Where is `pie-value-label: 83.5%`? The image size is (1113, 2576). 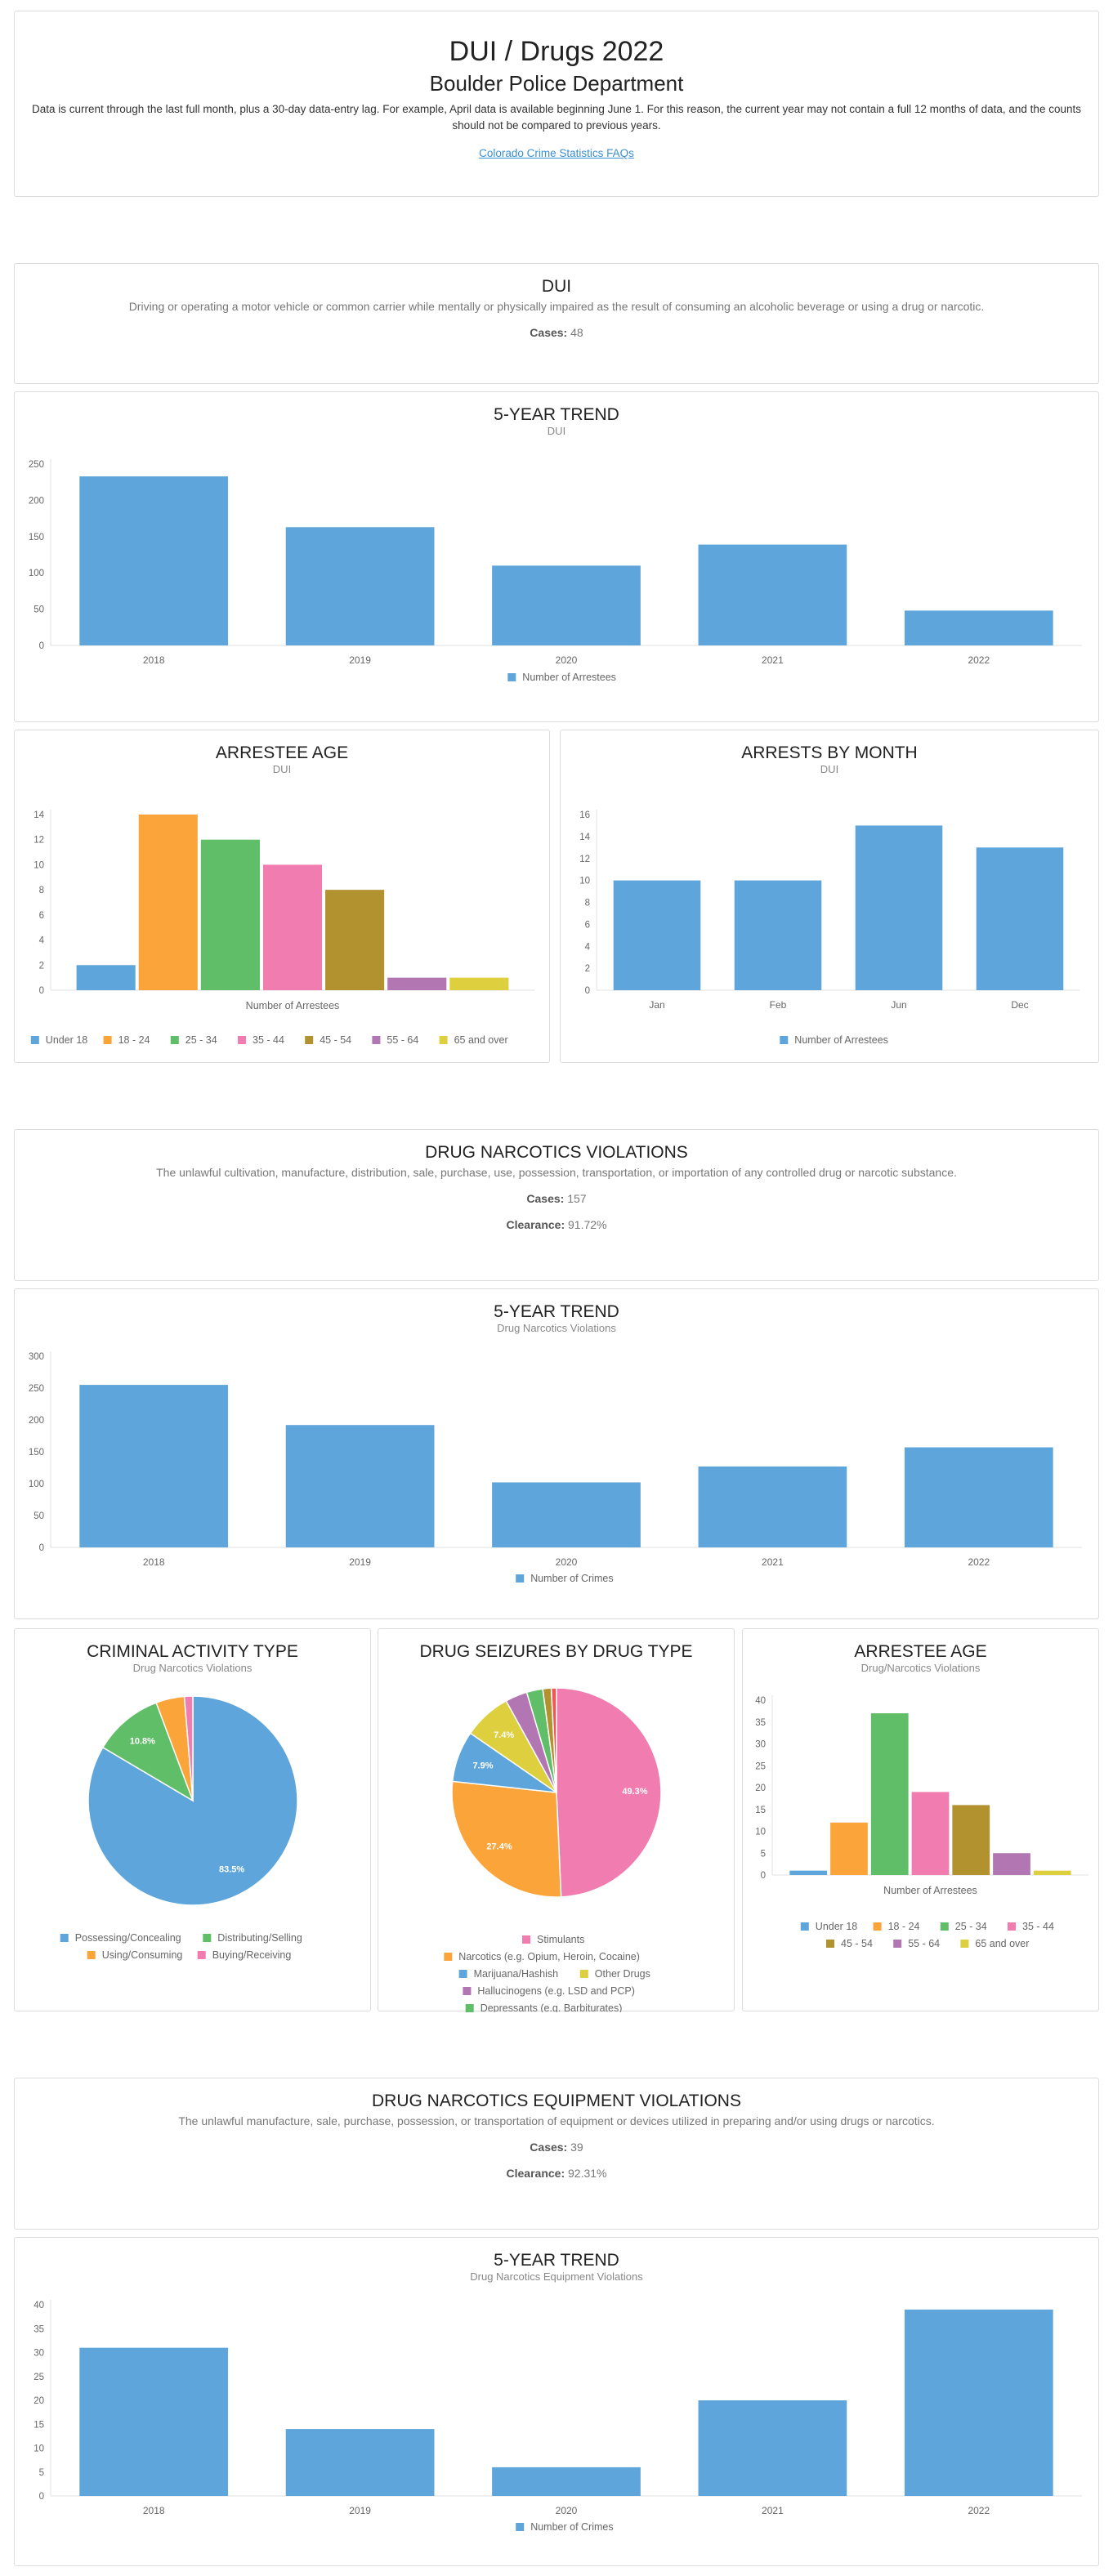
pie-value-label: 83.5% is located at coordinates (232, 1869).